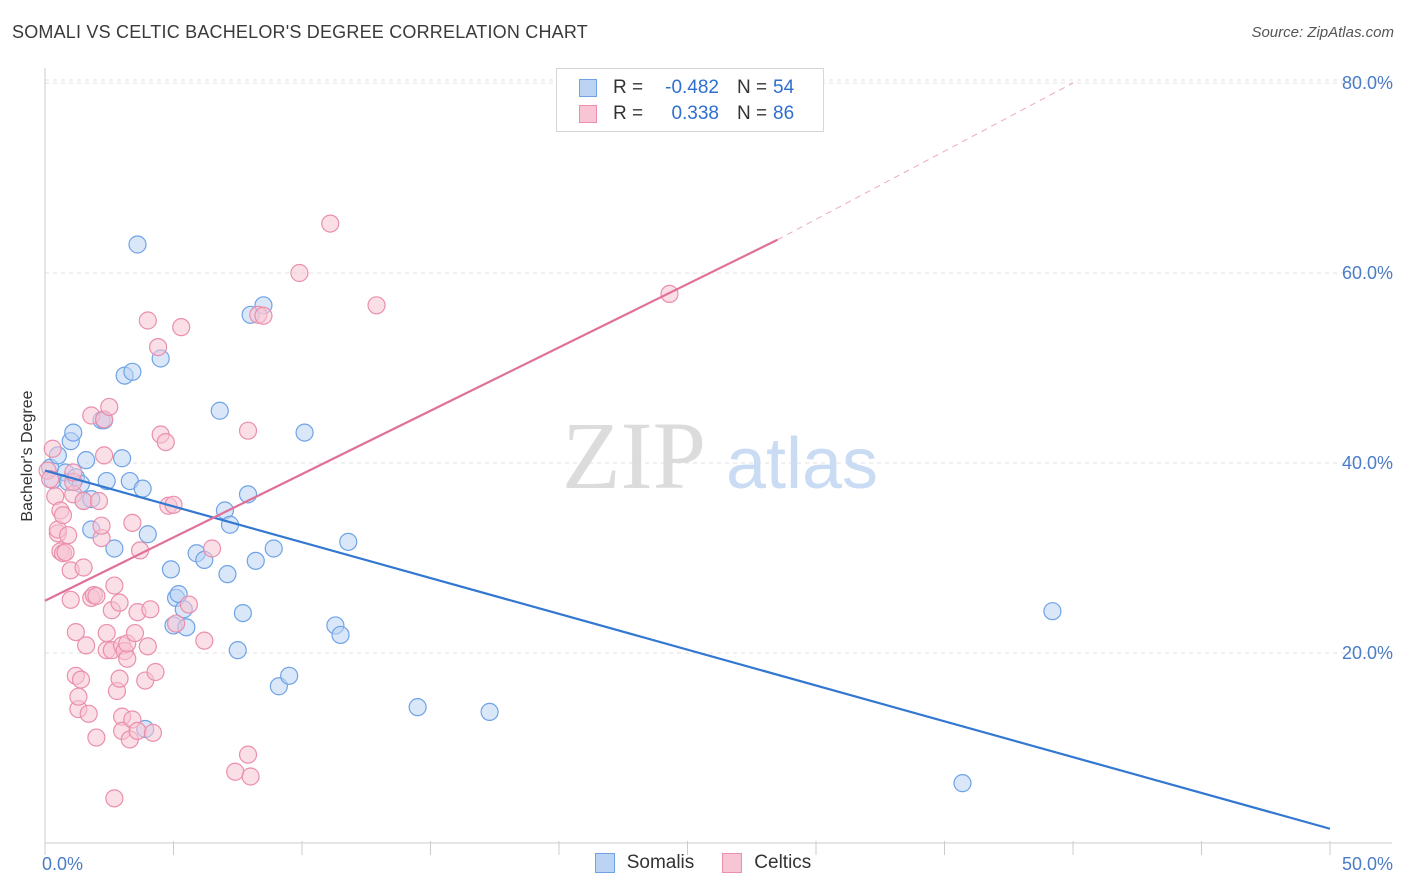 The width and height of the screenshot is (1406, 892). I want to click on watermark-zip: ZIP, so click(634, 455).